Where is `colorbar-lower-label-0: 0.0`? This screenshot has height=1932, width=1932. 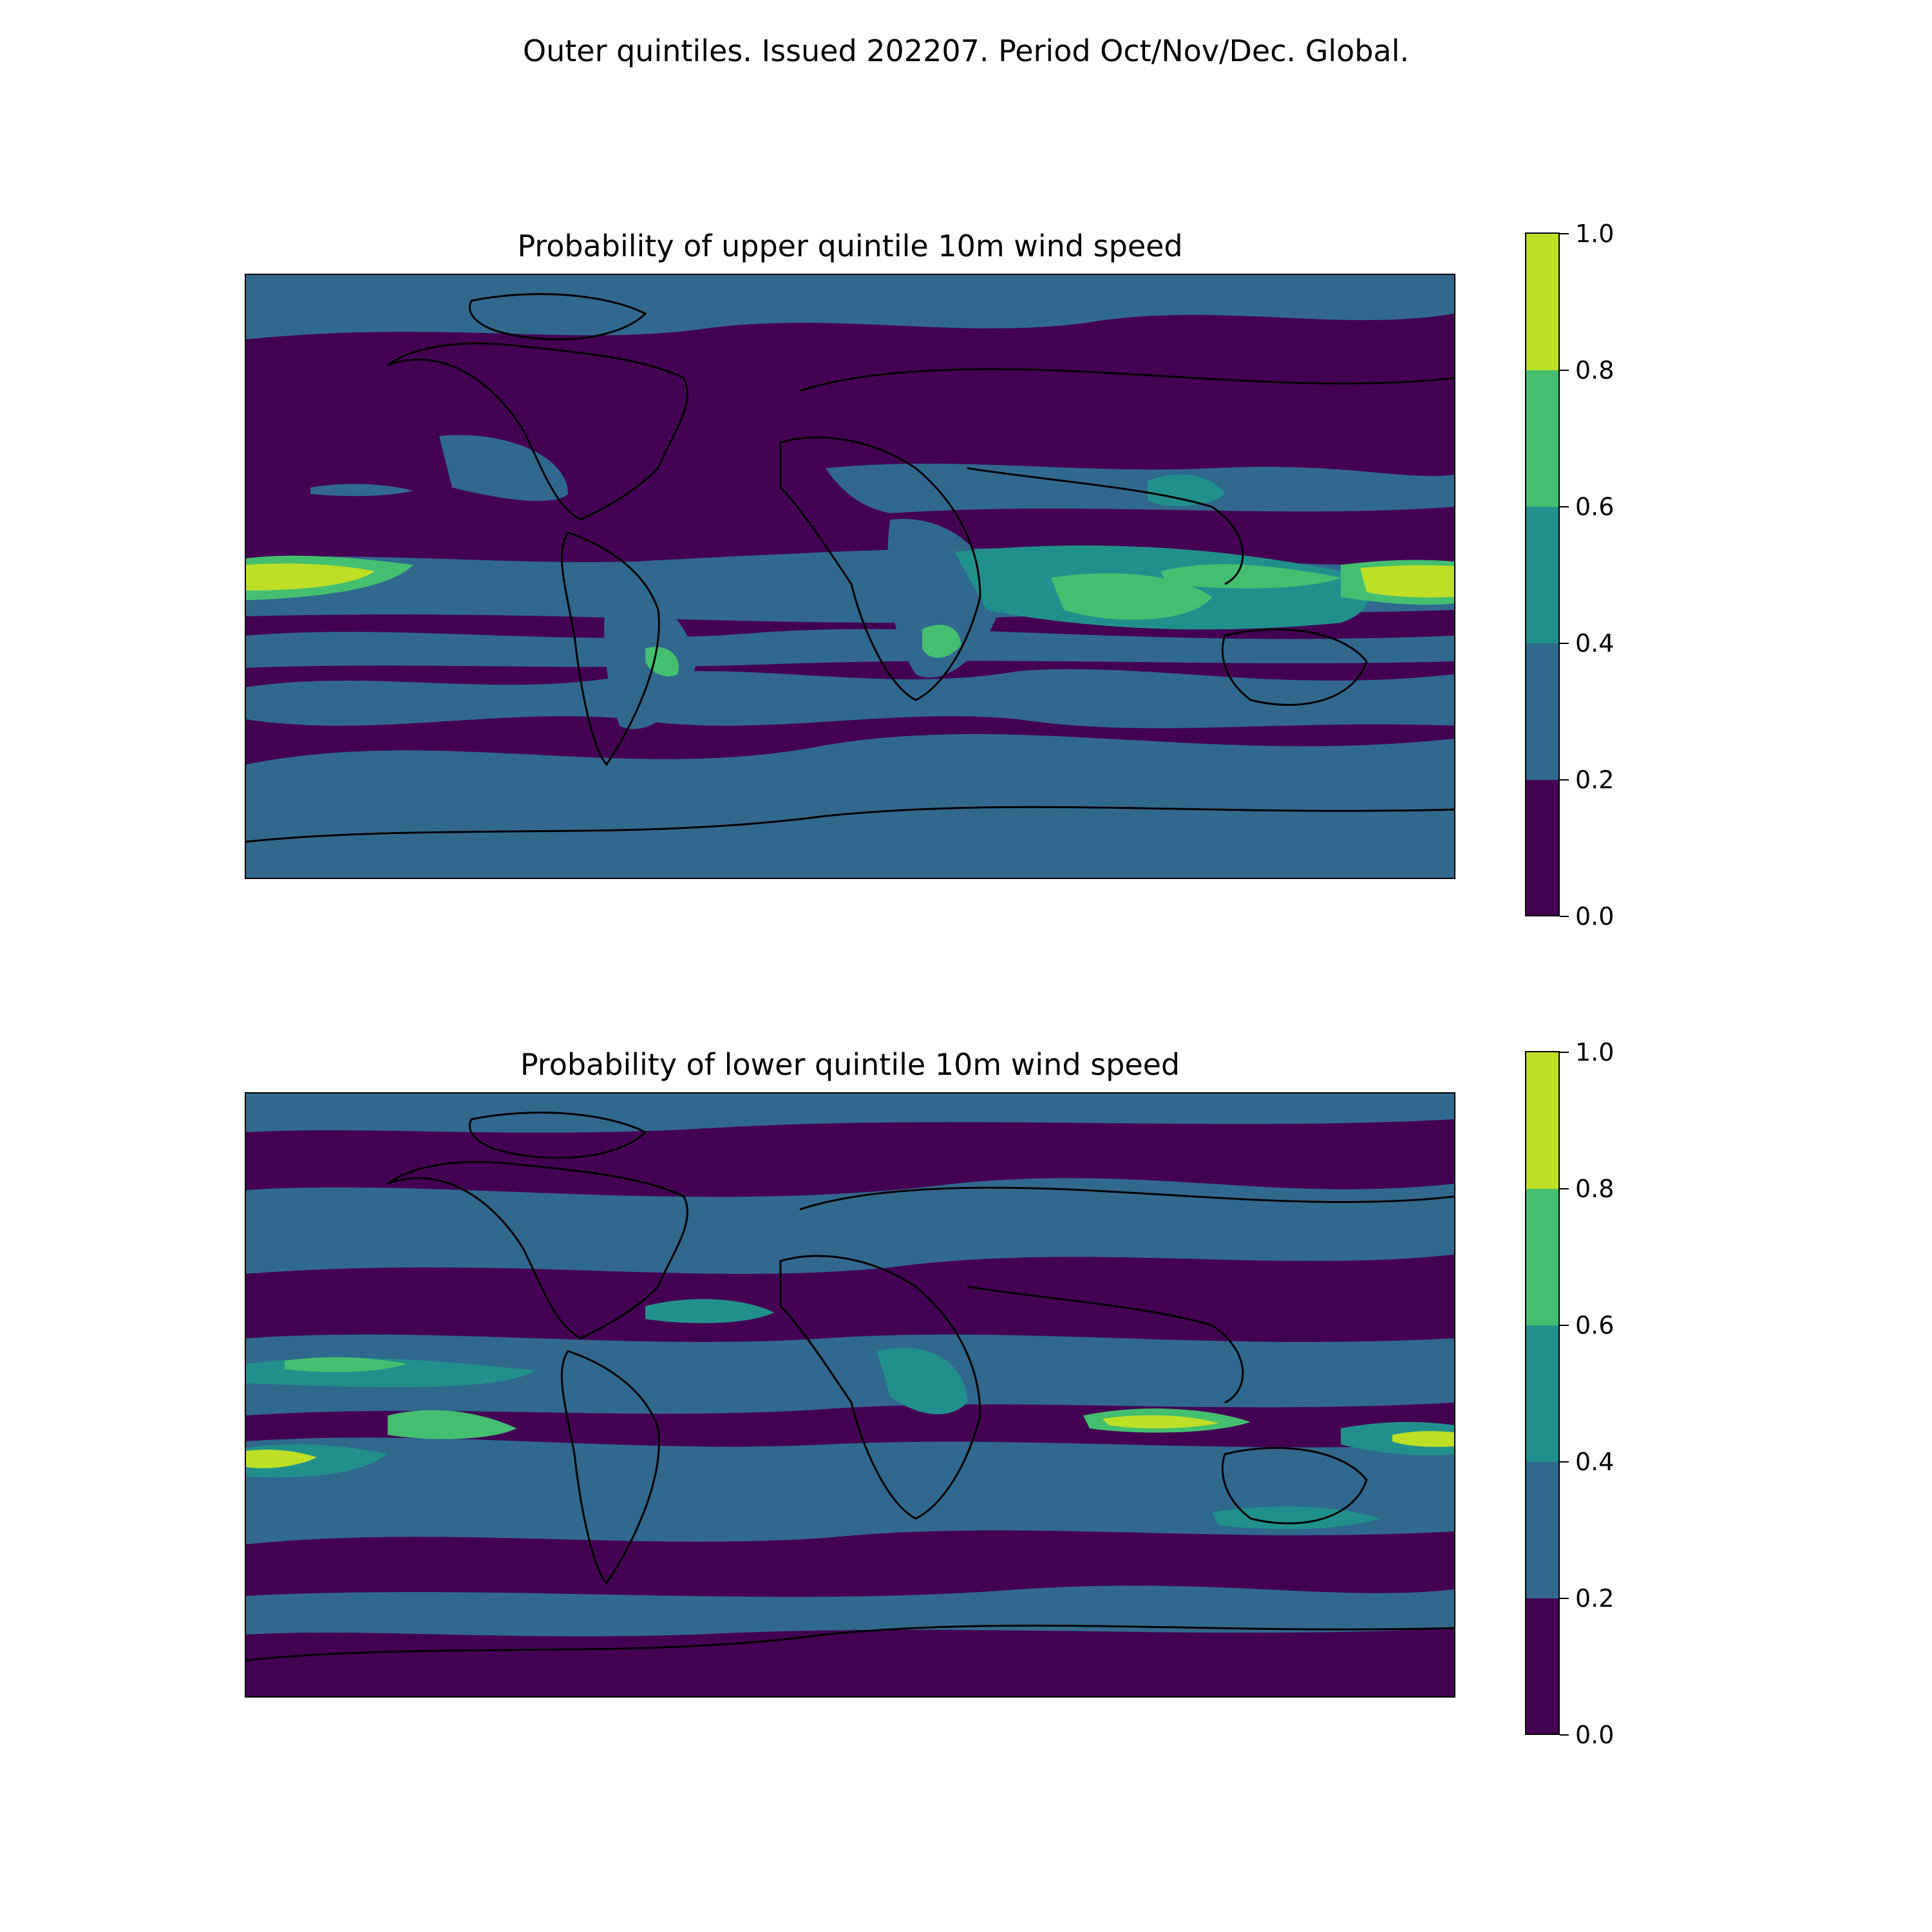 colorbar-lower-label-0: 0.0 is located at coordinates (1595, 1735).